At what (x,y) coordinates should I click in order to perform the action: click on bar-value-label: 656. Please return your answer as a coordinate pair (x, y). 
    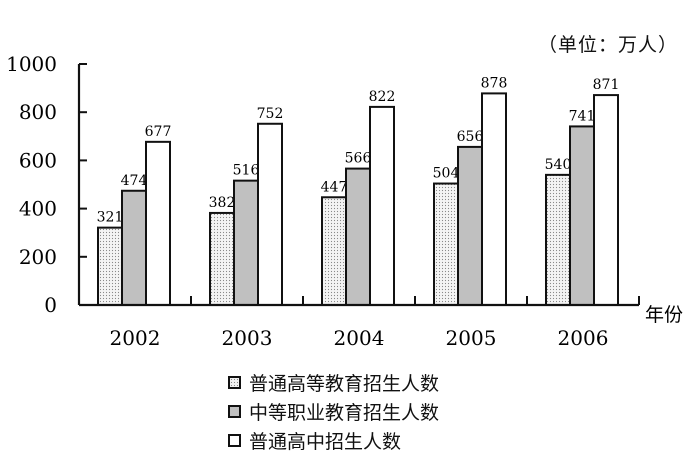
    Looking at the image, I should click on (470, 137).